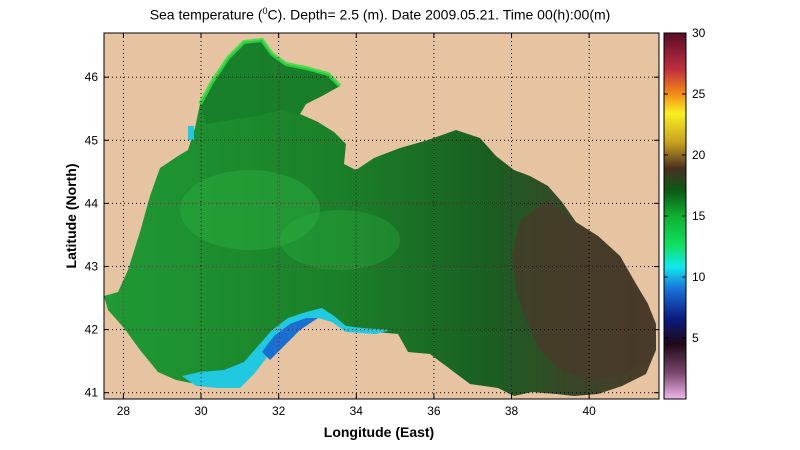 This screenshot has height=450, width=800. Describe the element at coordinates (699, 216) in the screenshot. I see `colorbar-tick-label: 15` at that location.